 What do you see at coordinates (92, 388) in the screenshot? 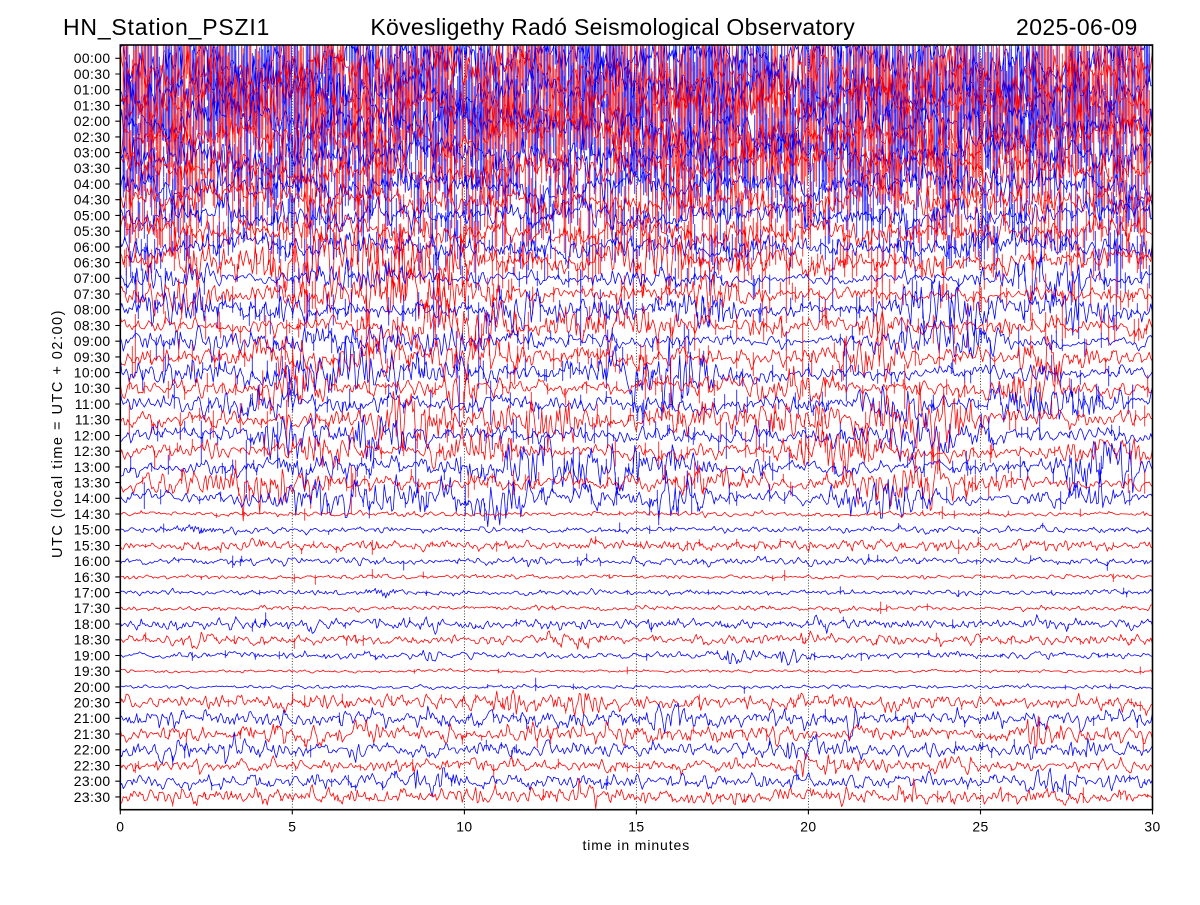
I see `svg-text: 10:30` at bounding box center [92, 388].